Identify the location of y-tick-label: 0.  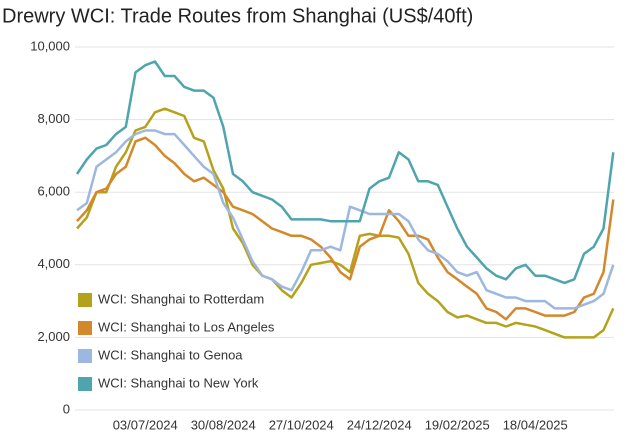
(66, 408).